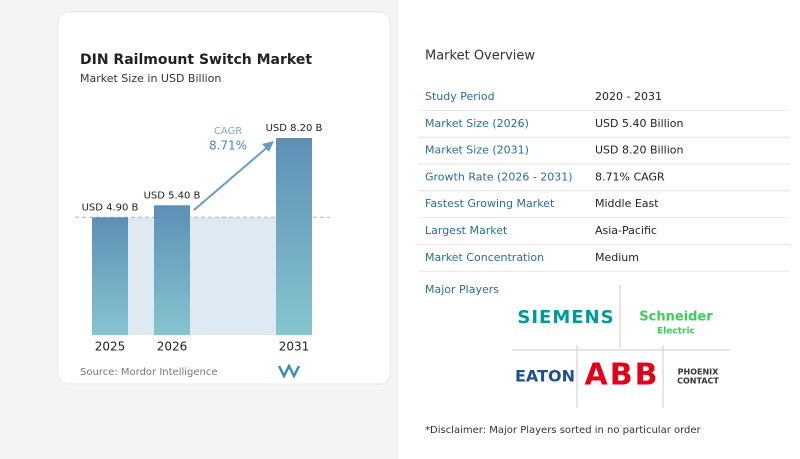  Describe the element at coordinates (630, 176) in the screenshot. I see `row-value: 8.71% CAGR` at that location.